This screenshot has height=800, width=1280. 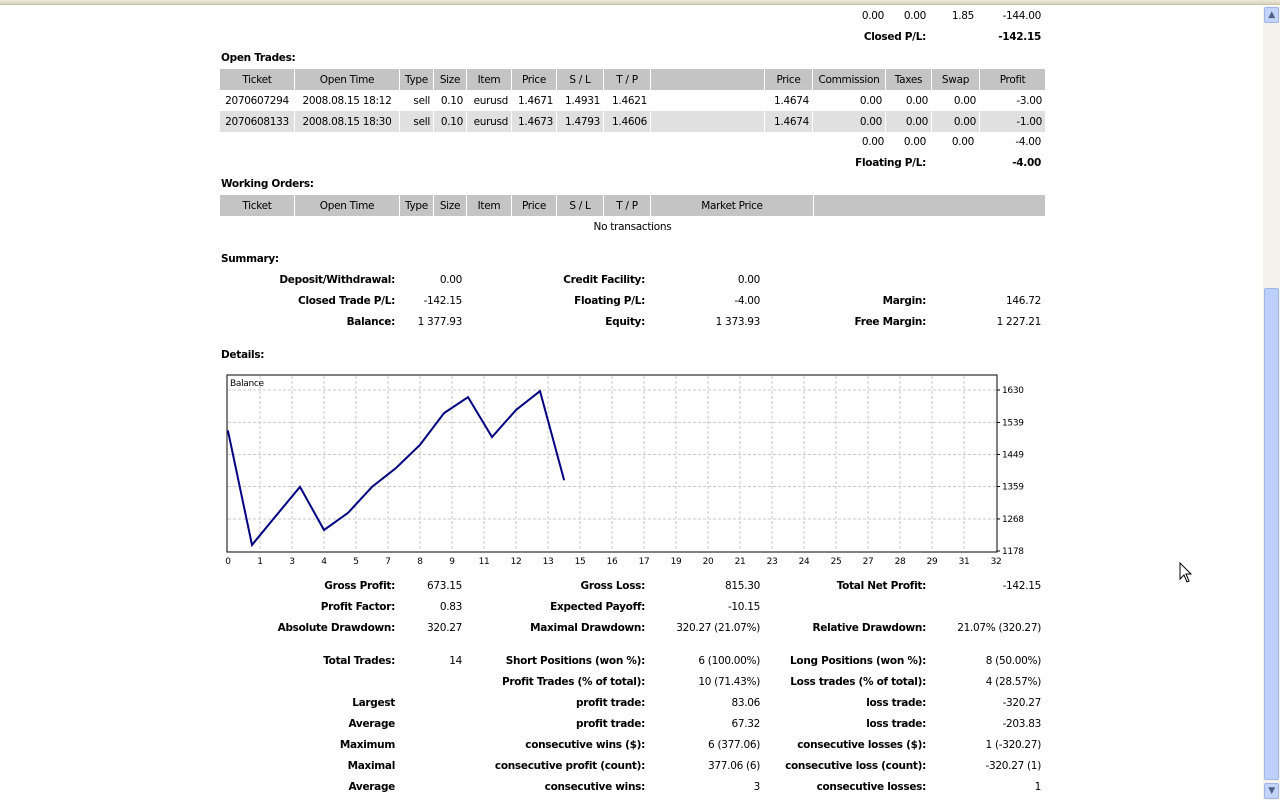 What do you see at coordinates (1012, 121) in the screenshot?
I see `table-cell: -1.00` at bounding box center [1012, 121].